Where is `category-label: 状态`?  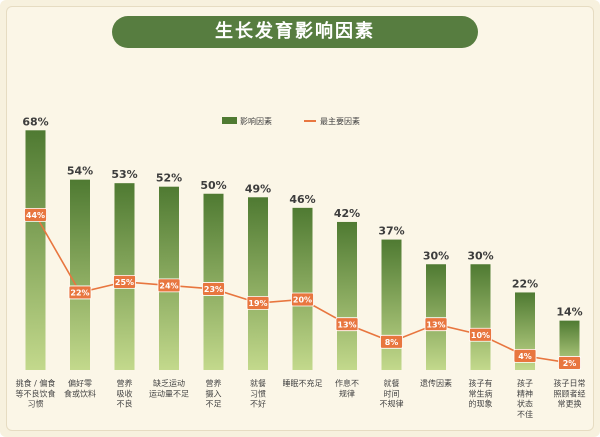 category-label: 状态 is located at coordinates (525, 404).